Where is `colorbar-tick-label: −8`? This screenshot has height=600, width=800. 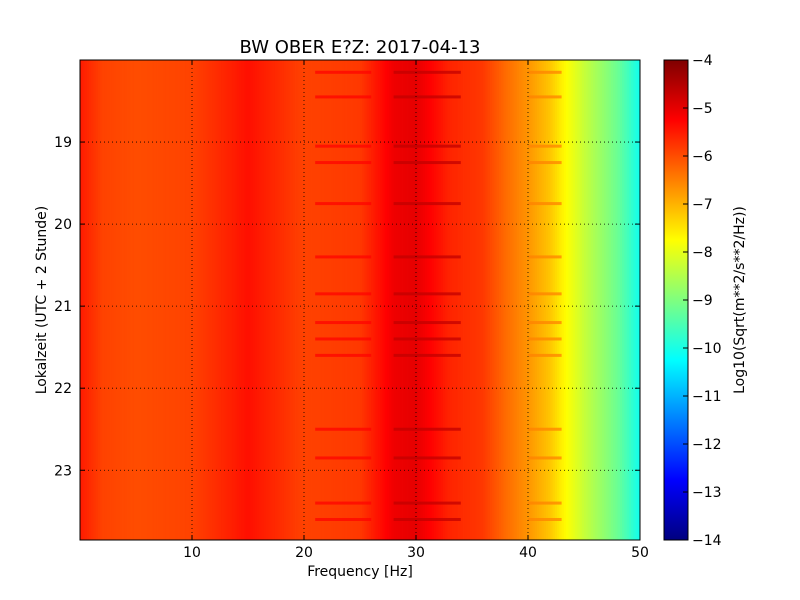
colorbar-tick-label: −8 is located at coordinates (702, 253).